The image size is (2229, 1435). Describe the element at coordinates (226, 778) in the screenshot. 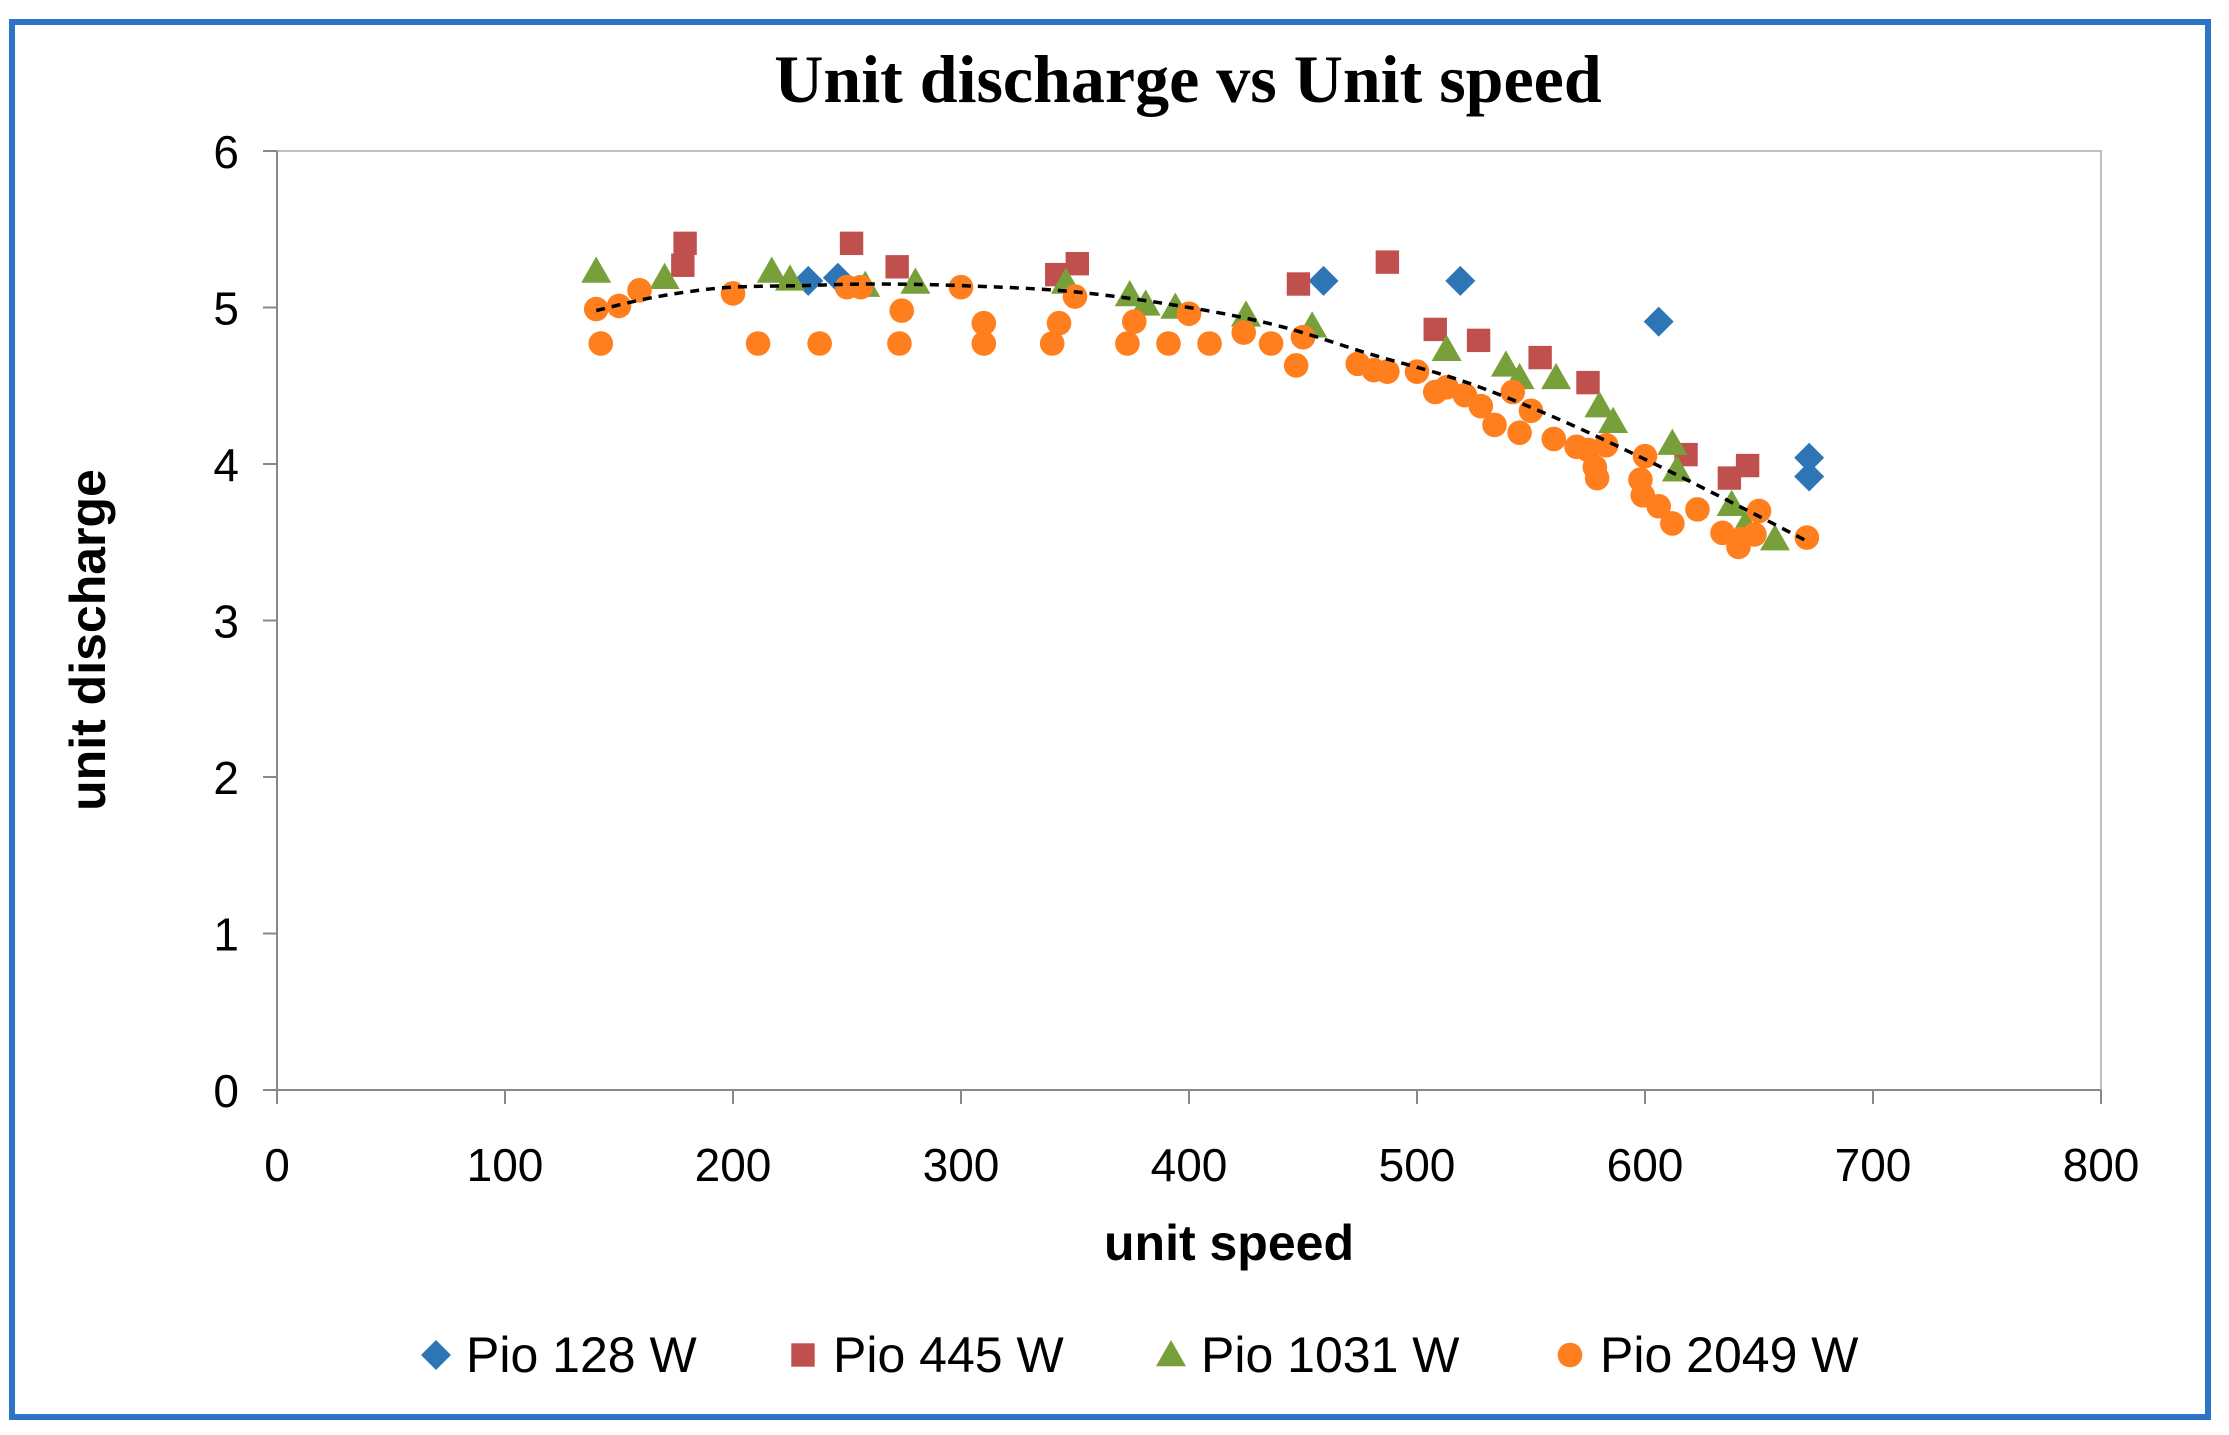

I see `y-tick-label: 2` at that location.